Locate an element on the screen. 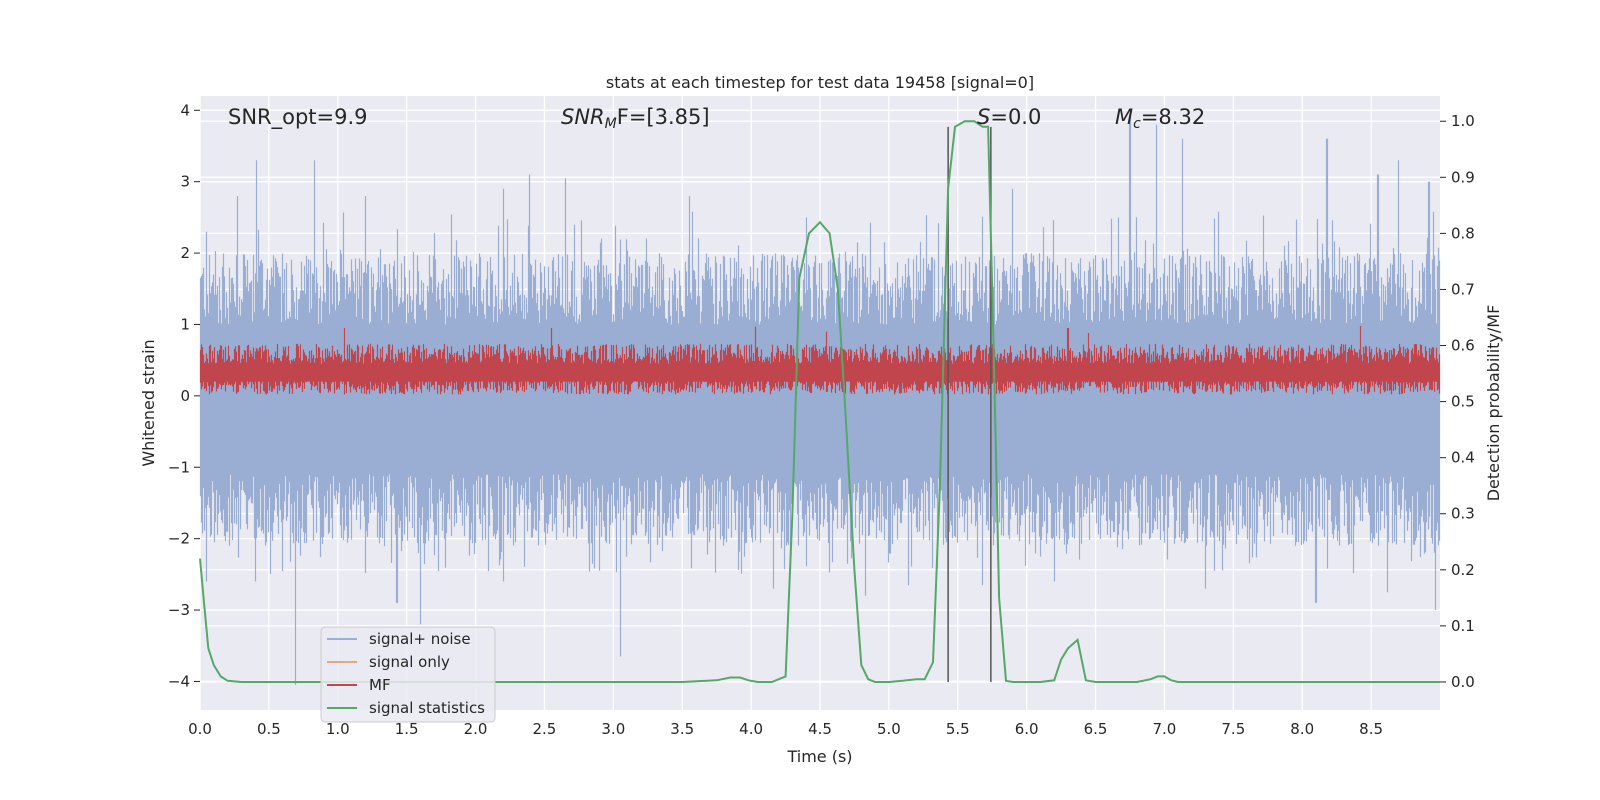 The image size is (1600, 800). y-left-tick-label: −3 is located at coordinates (179, 610).